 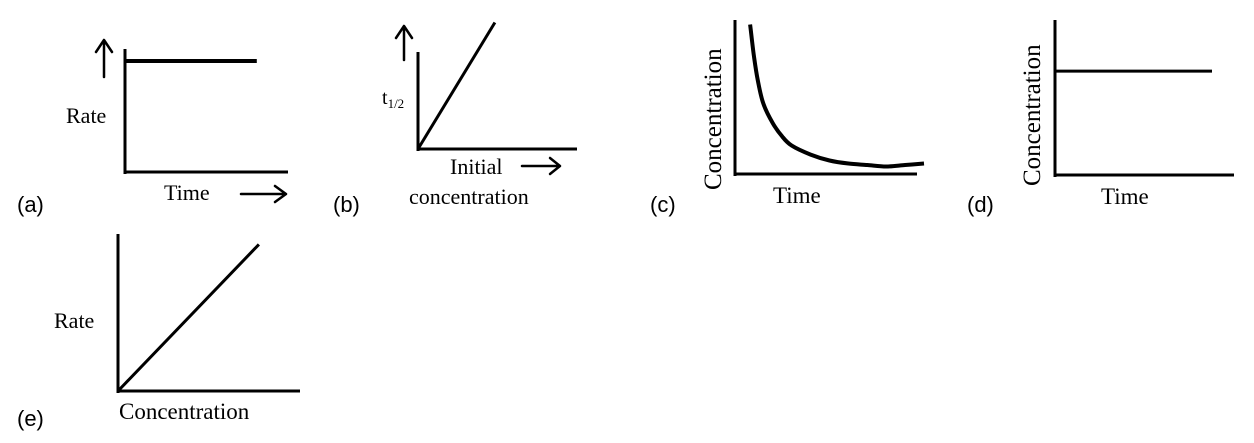 I want to click on x-arrow-icon-a, so click(x=263, y=194).